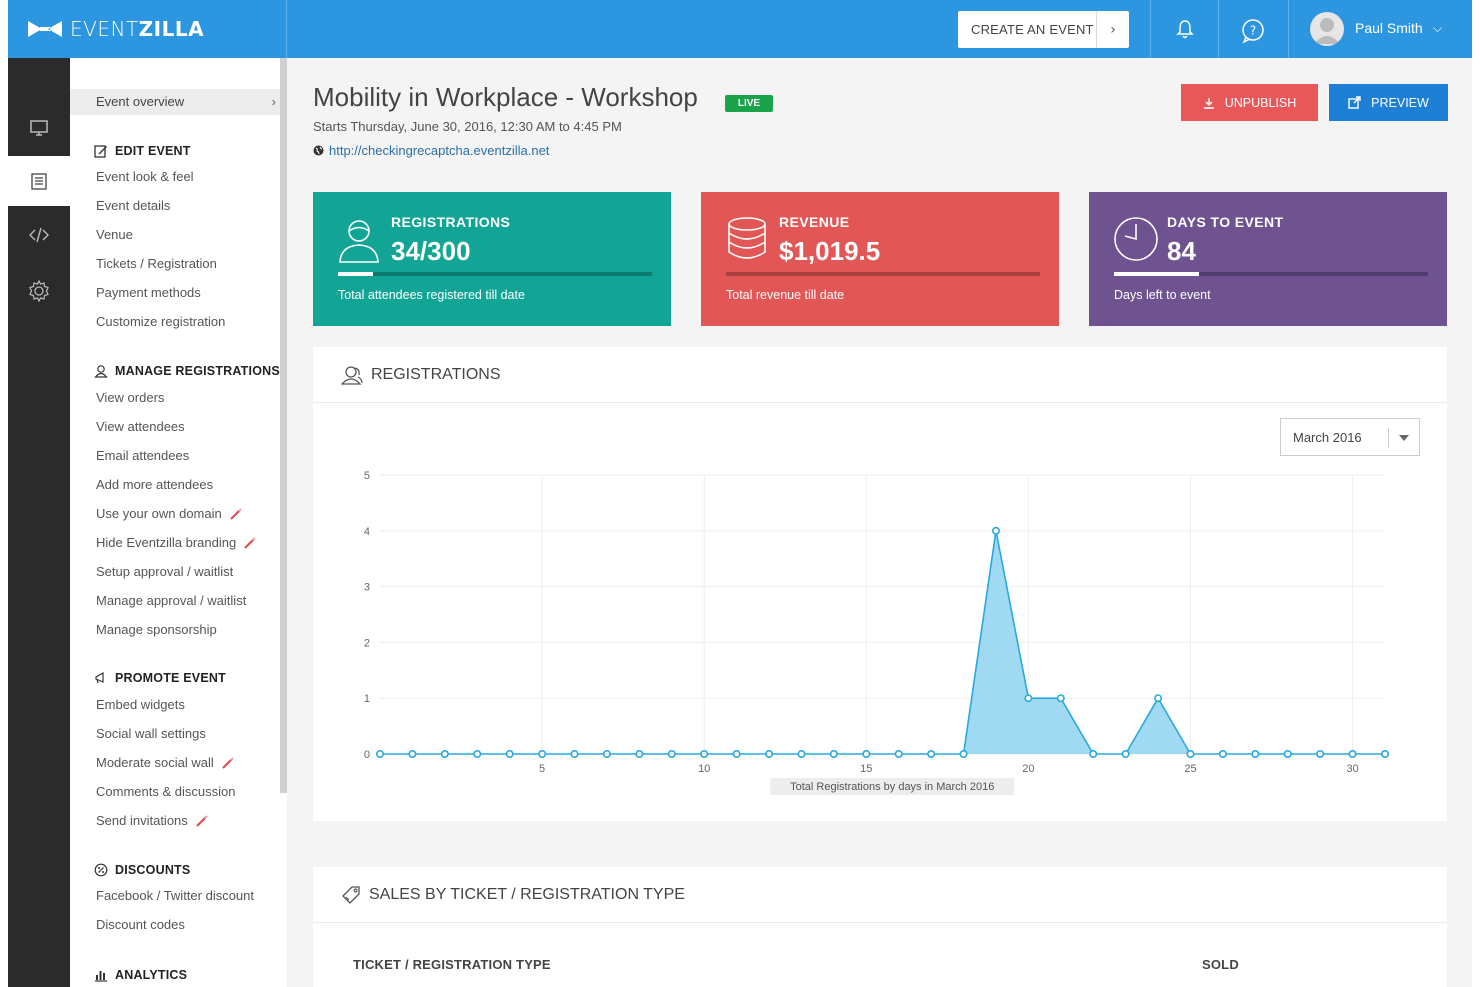 Image resolution: width=1480 pixels, height=987 pixels. I want to click on sidebar-item-send-invitations: Send invitations, so click(152, 820).